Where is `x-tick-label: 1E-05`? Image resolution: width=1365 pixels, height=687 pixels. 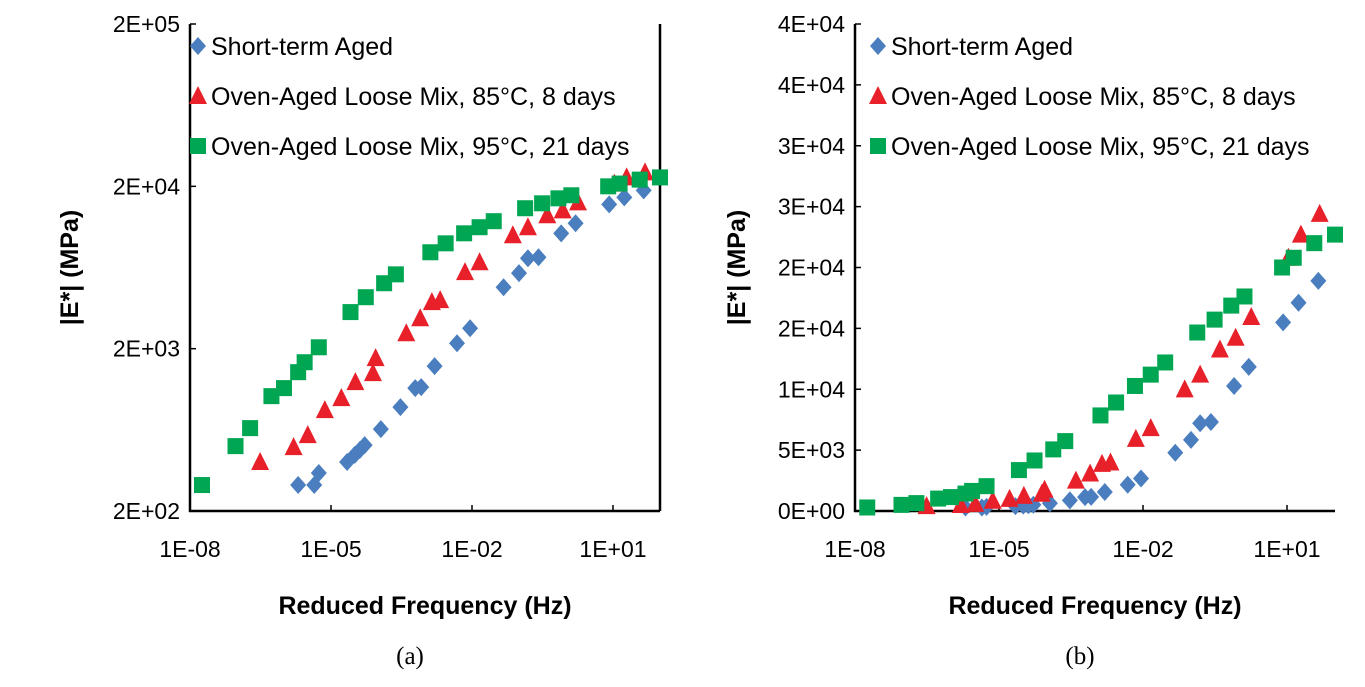 x-tick-label: 1E-05 is located at coordinates (998, 549).